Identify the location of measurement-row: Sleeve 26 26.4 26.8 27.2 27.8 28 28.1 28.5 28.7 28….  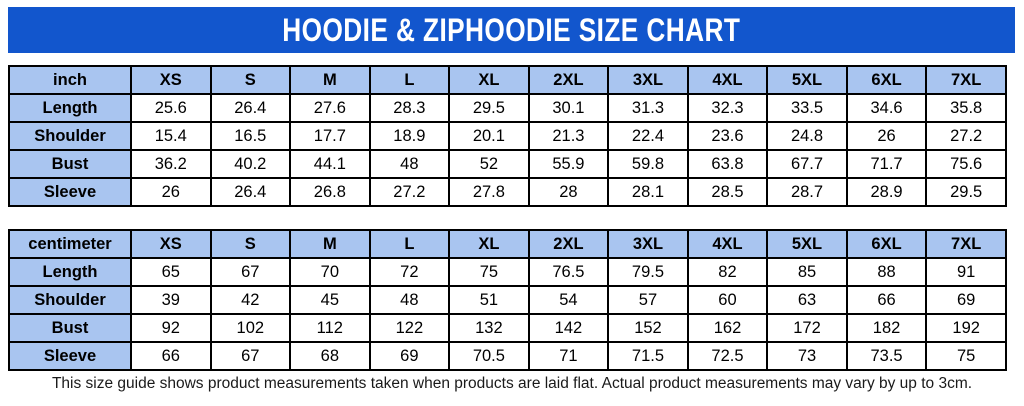
(507, 192).